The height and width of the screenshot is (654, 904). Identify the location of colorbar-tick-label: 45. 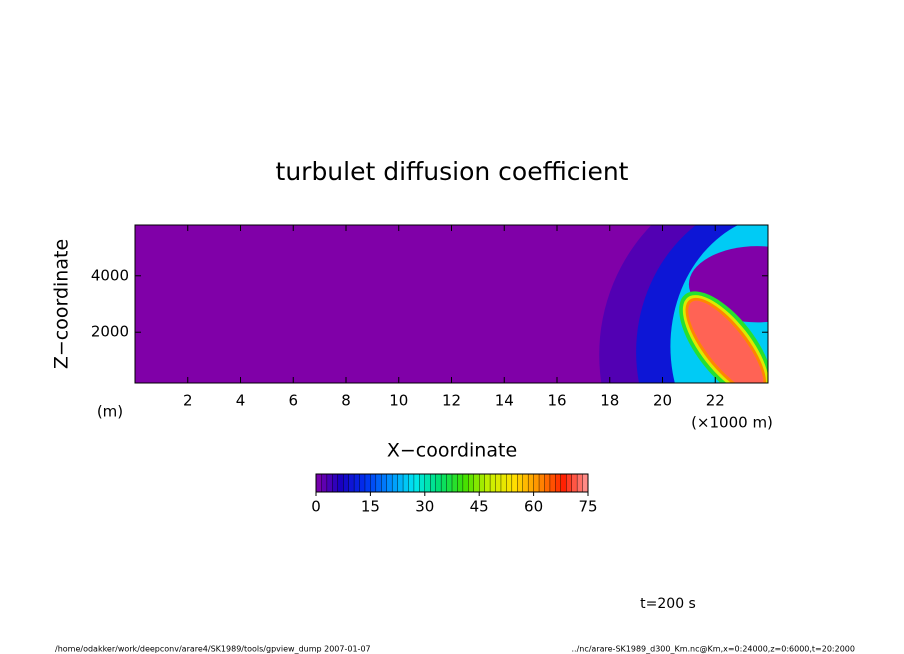
(479, 507).